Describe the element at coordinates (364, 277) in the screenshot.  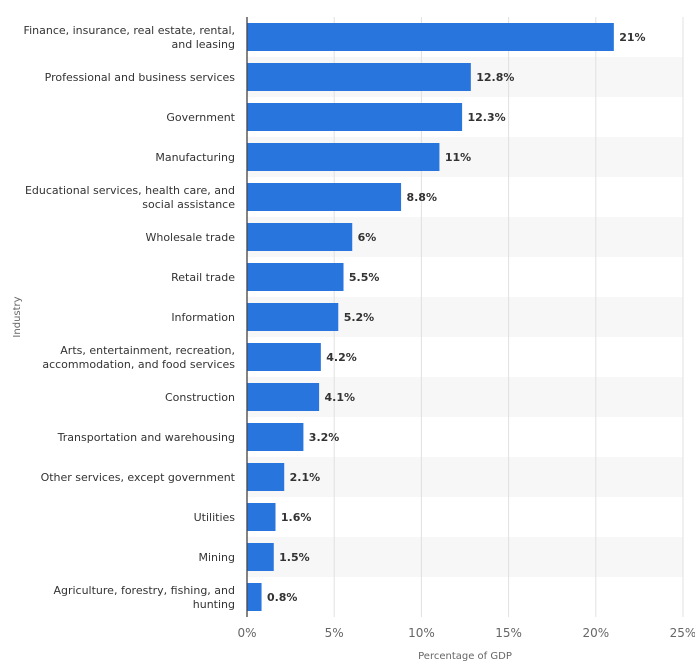
I see `data-label: 5.5%` at that location.